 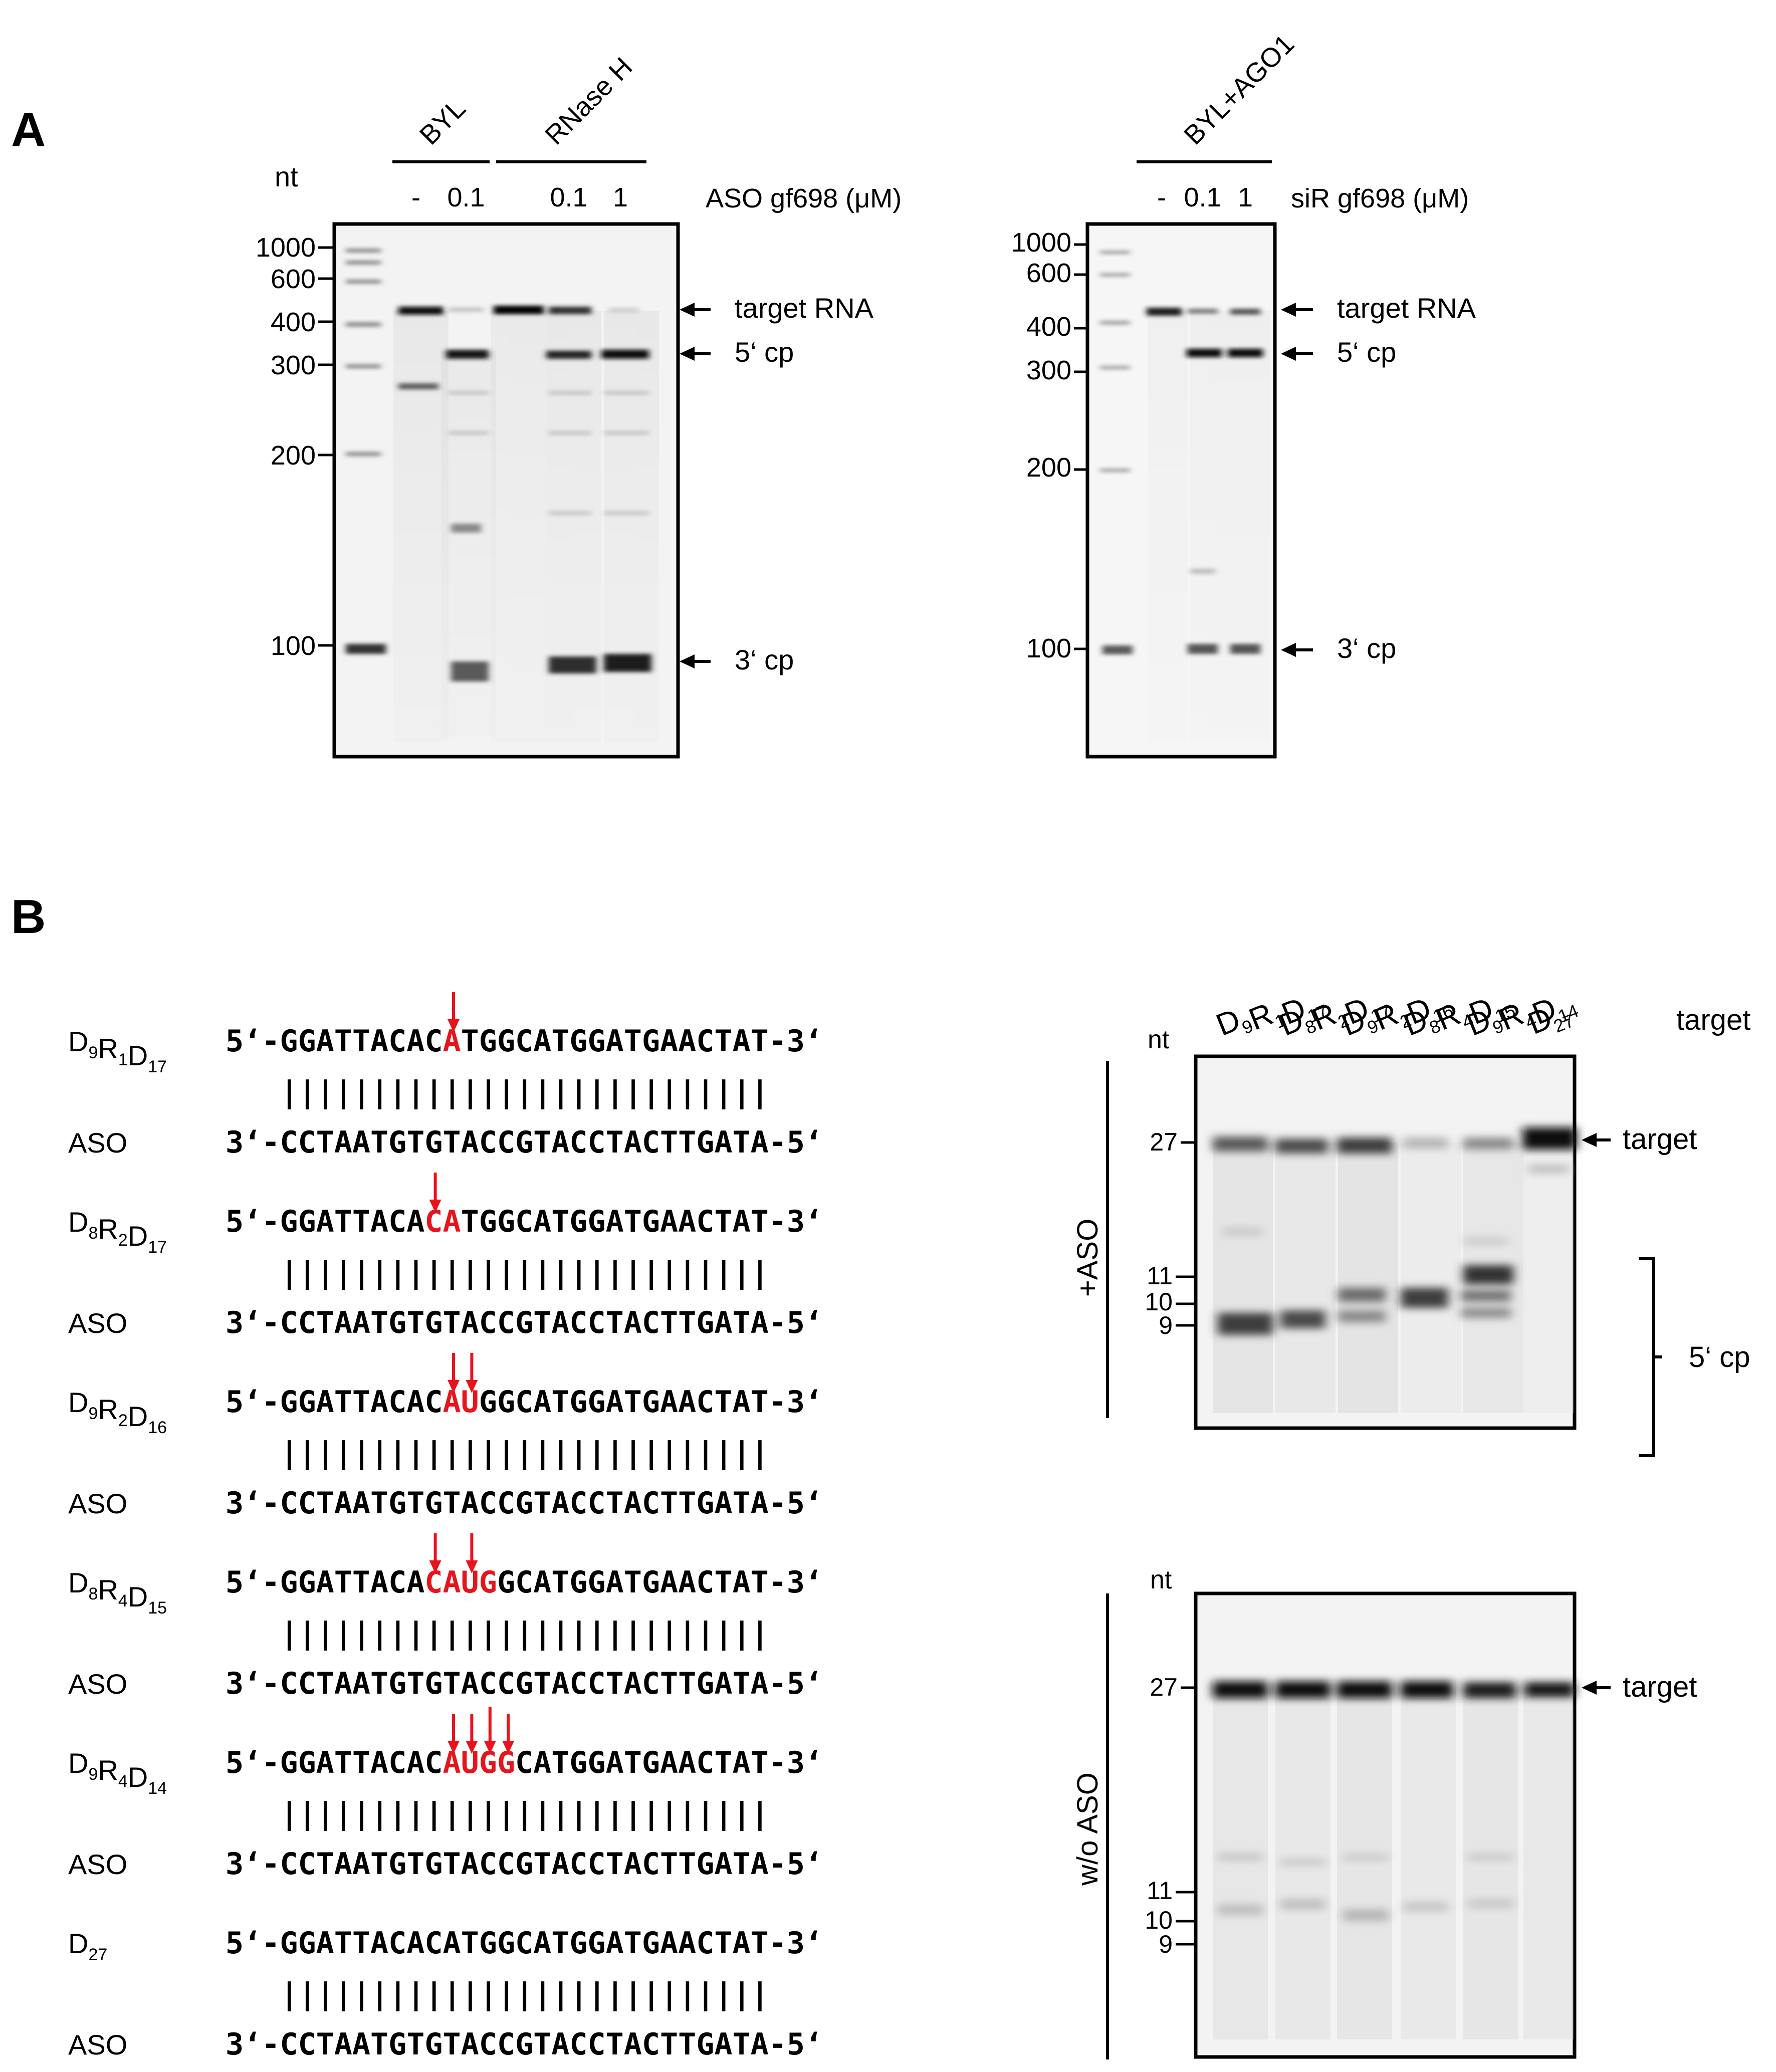 I want to click on gel-a1-lanes: - 0.1 0.1 1, so click(x=519, y=197).